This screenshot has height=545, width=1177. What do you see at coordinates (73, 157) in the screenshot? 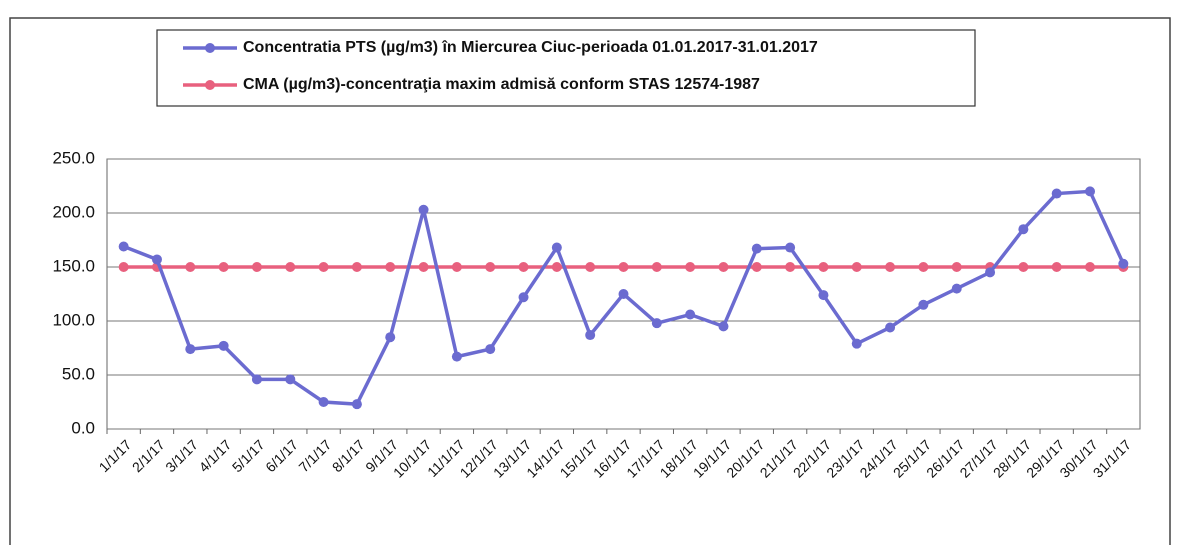
I see `y-tick-label: 250.0` at bounding box center [73, 157].